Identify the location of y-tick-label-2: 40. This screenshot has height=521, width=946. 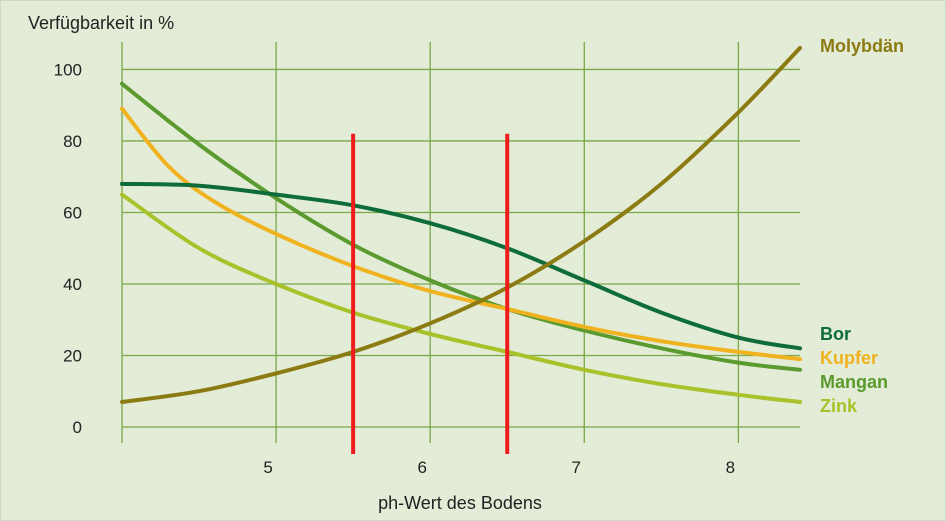
(72, 284).